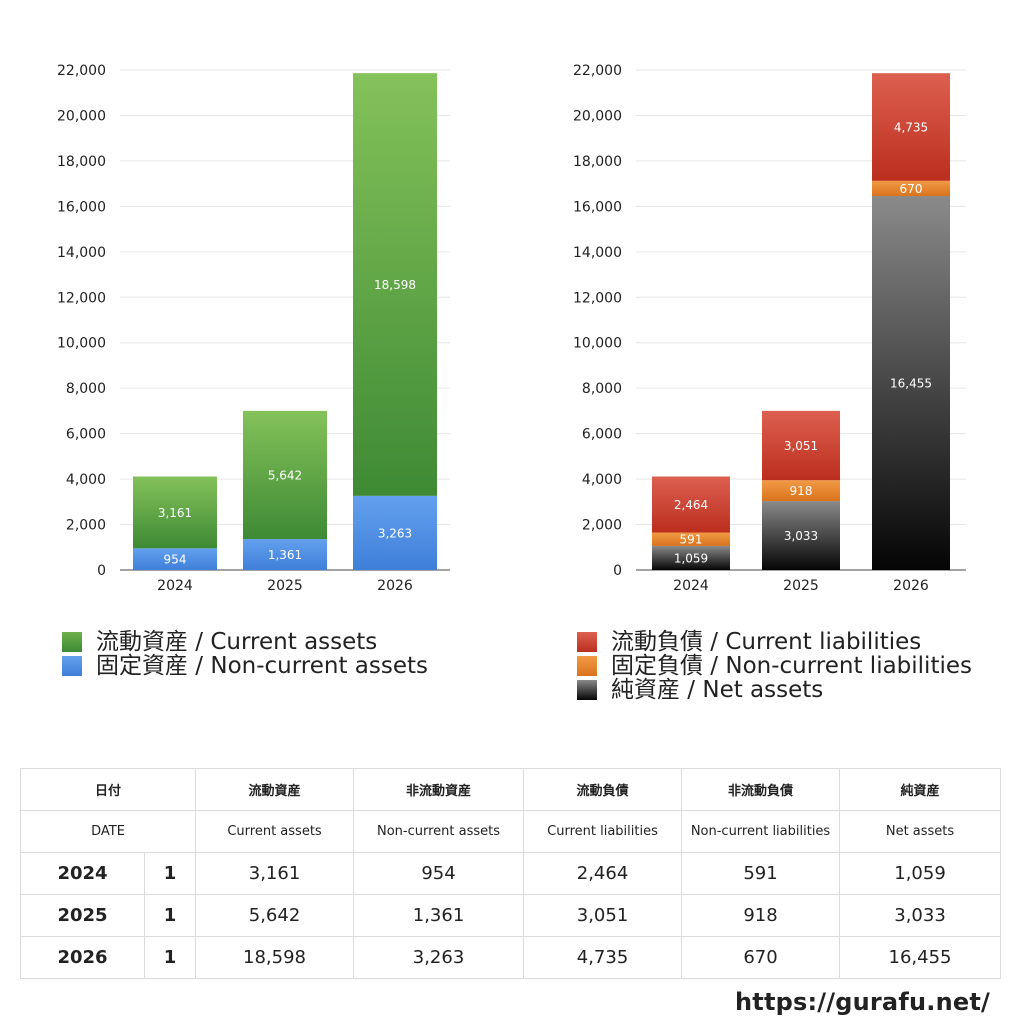 Image resolution: width=1024 pixels, height=1024 pixels. I want to click on data-label: 670, so click(911, 189).